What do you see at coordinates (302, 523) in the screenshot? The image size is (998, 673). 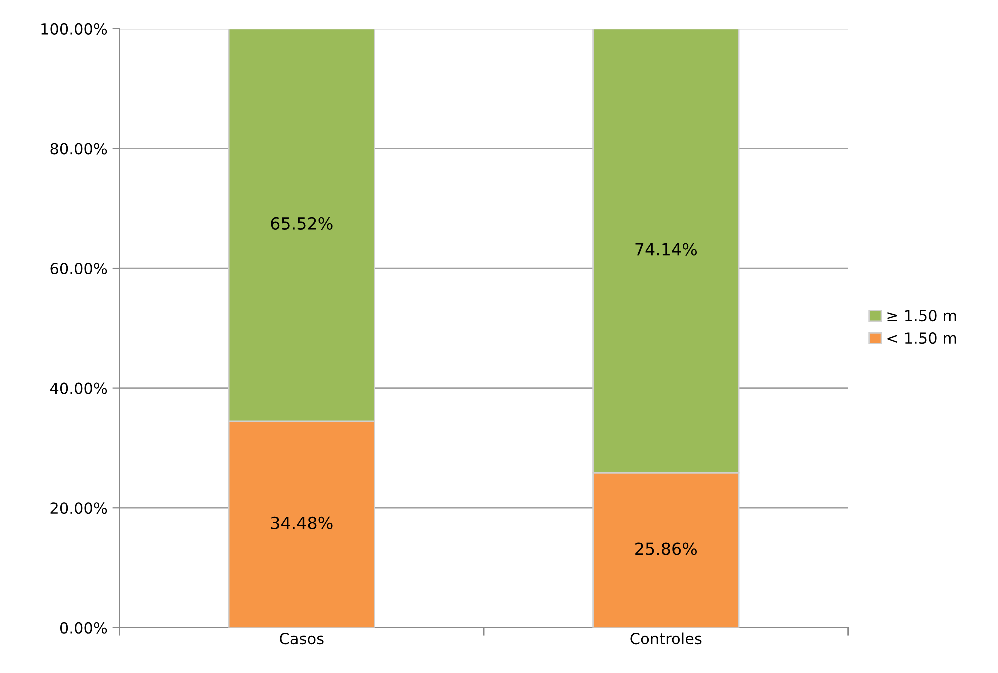 I see `data-label: 34.48%` at bounding box center [302, 523].